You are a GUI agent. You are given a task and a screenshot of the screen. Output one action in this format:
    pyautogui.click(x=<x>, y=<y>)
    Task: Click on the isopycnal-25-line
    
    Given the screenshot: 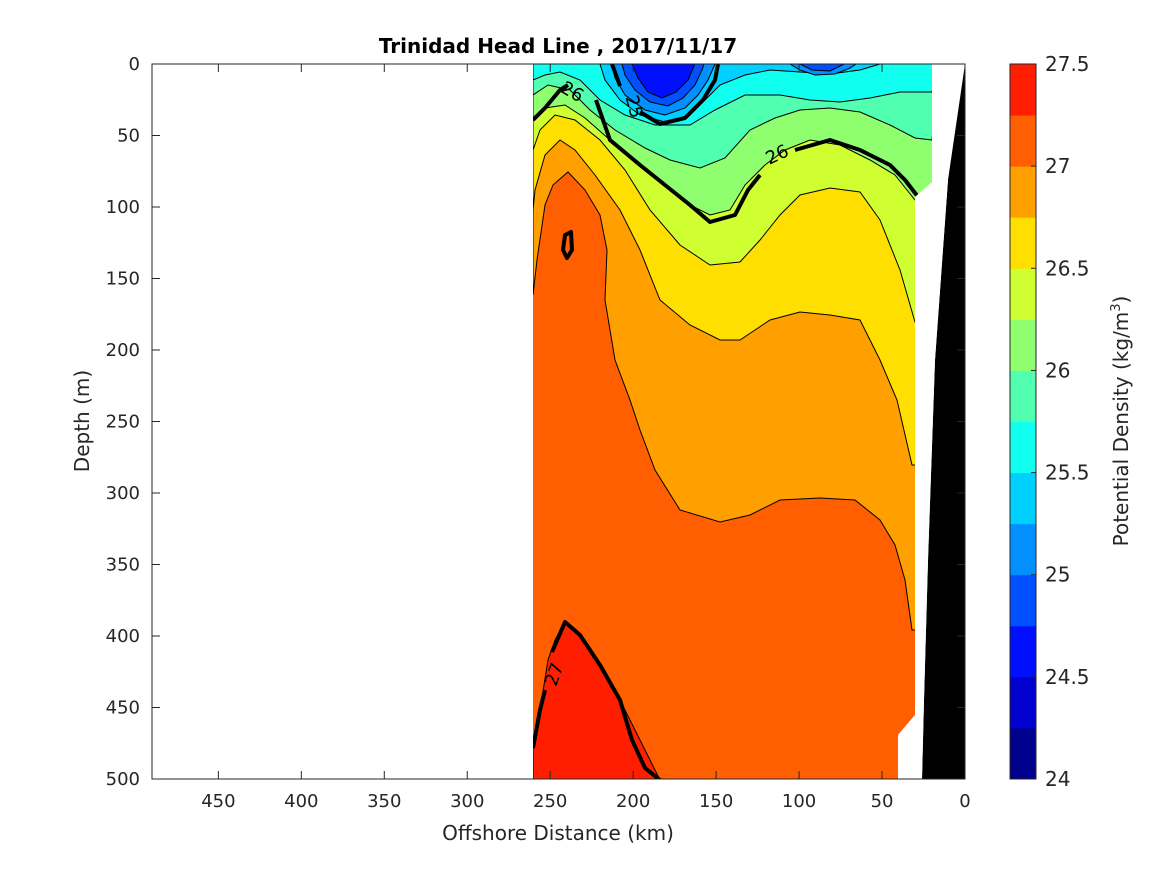 What is the action you would take?
    pyautogui.click(x=665, y=95)
    